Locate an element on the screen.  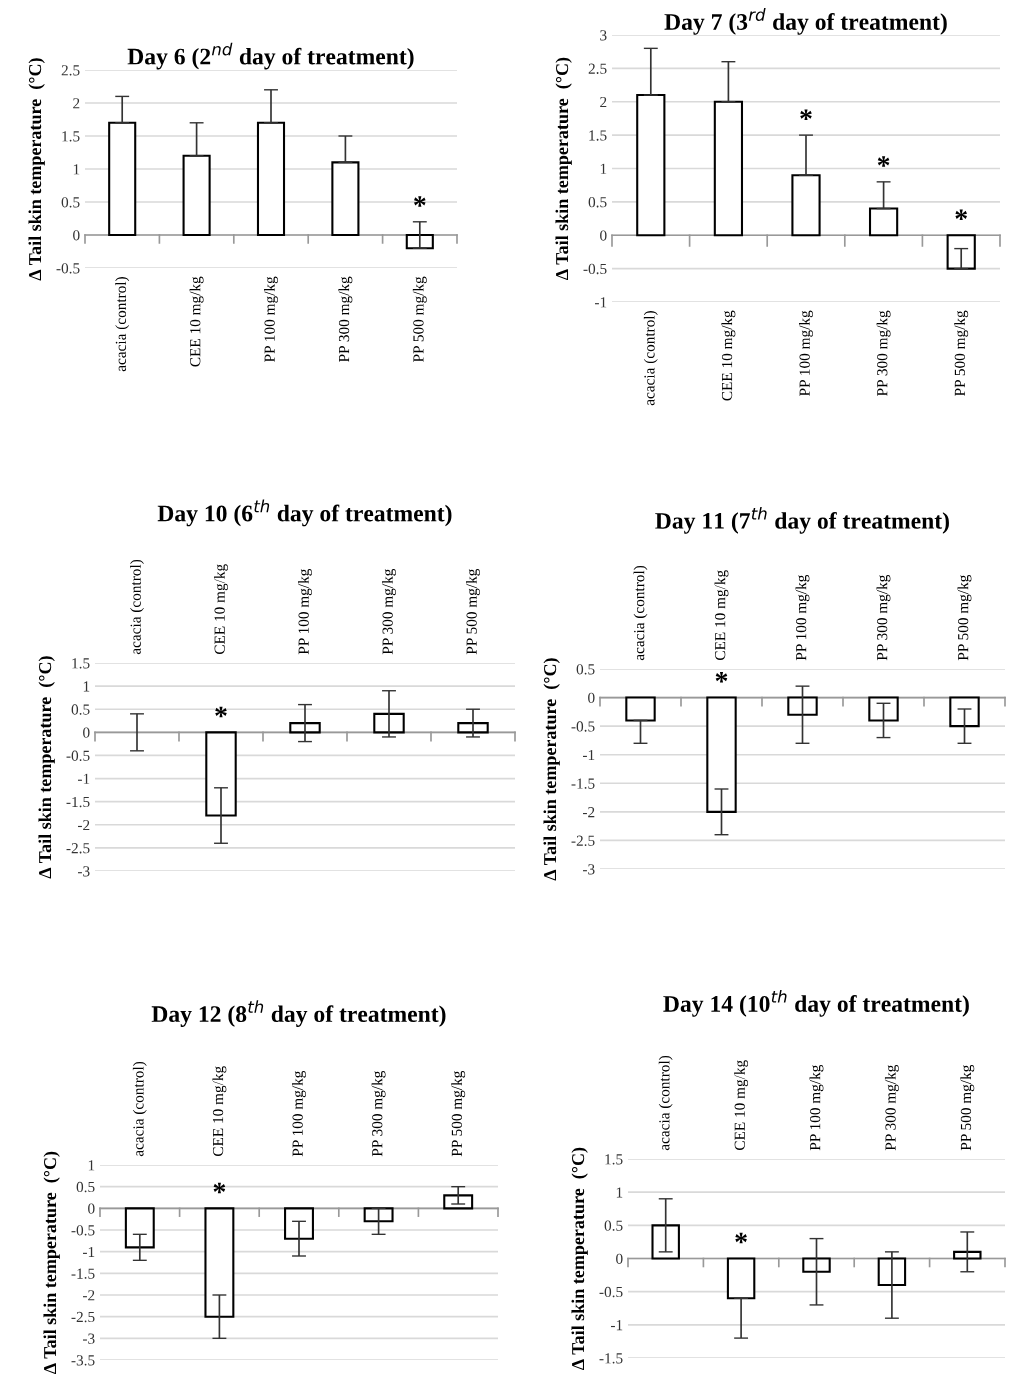
y-tick-label: 3 is located at coordinates (603, 35).